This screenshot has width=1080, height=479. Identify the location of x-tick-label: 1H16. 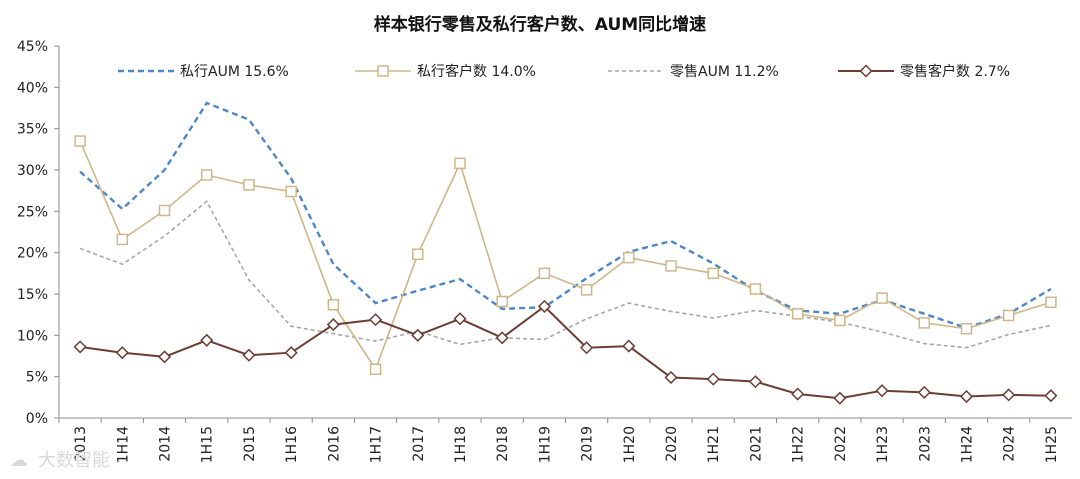
(292, 444).